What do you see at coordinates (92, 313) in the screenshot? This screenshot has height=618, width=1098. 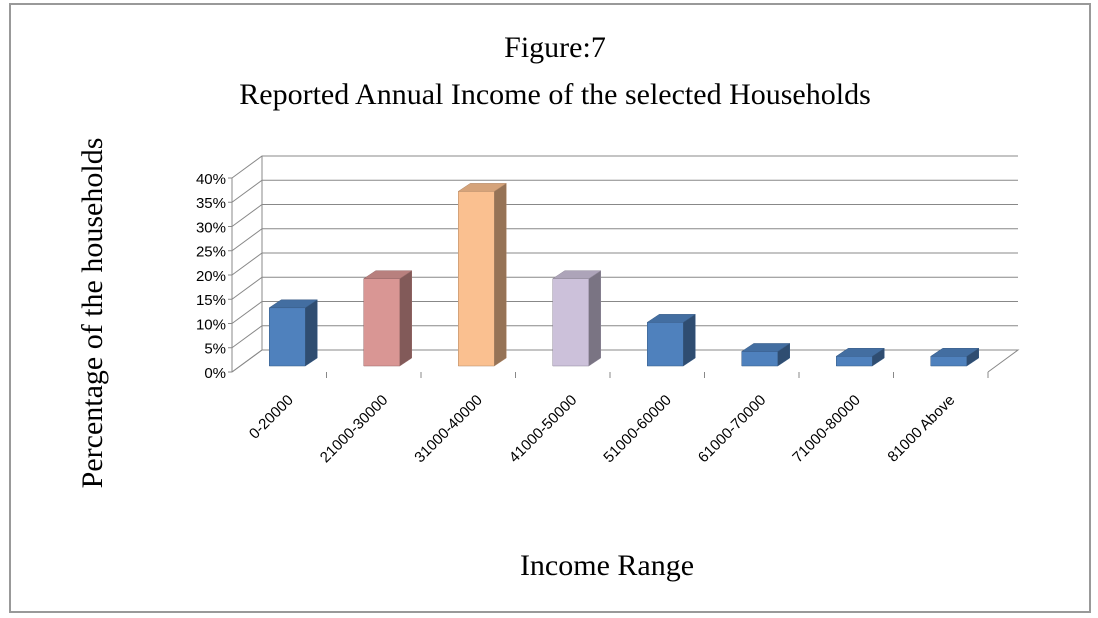 I see `y-axis-label: Percentage of the households` at bounding box center [92, 313].